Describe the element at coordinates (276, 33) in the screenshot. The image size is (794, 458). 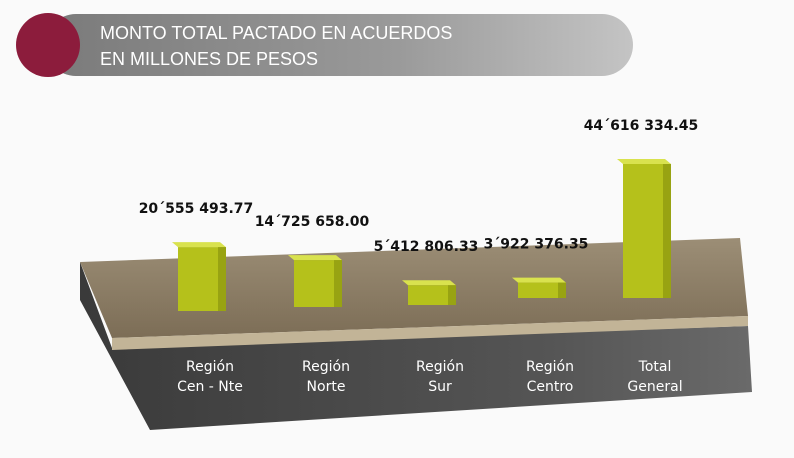
I see `chart-title: MONTO TOTAL PACTADO EN ACUERDOS` at that location.